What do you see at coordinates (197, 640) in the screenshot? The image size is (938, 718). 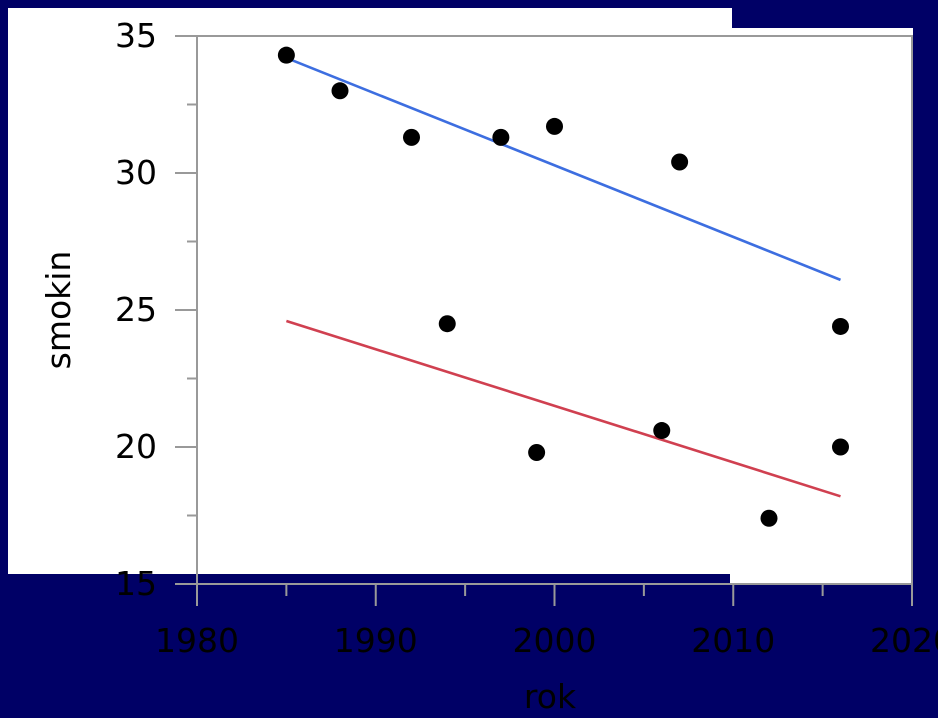 I see `x-tick-label: 1980` at bounding box center [197, 640].